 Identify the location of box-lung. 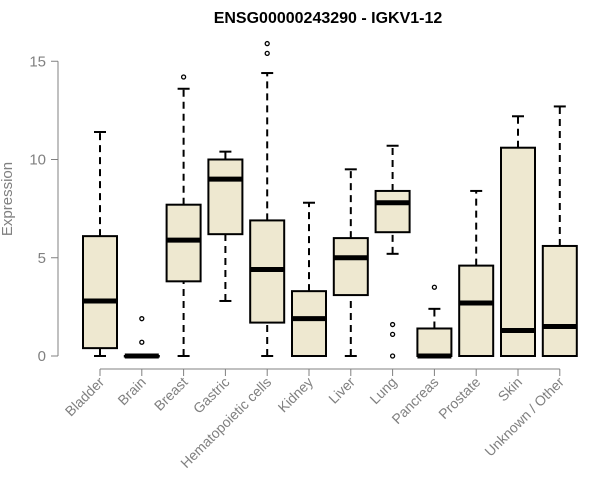
(392, 251).